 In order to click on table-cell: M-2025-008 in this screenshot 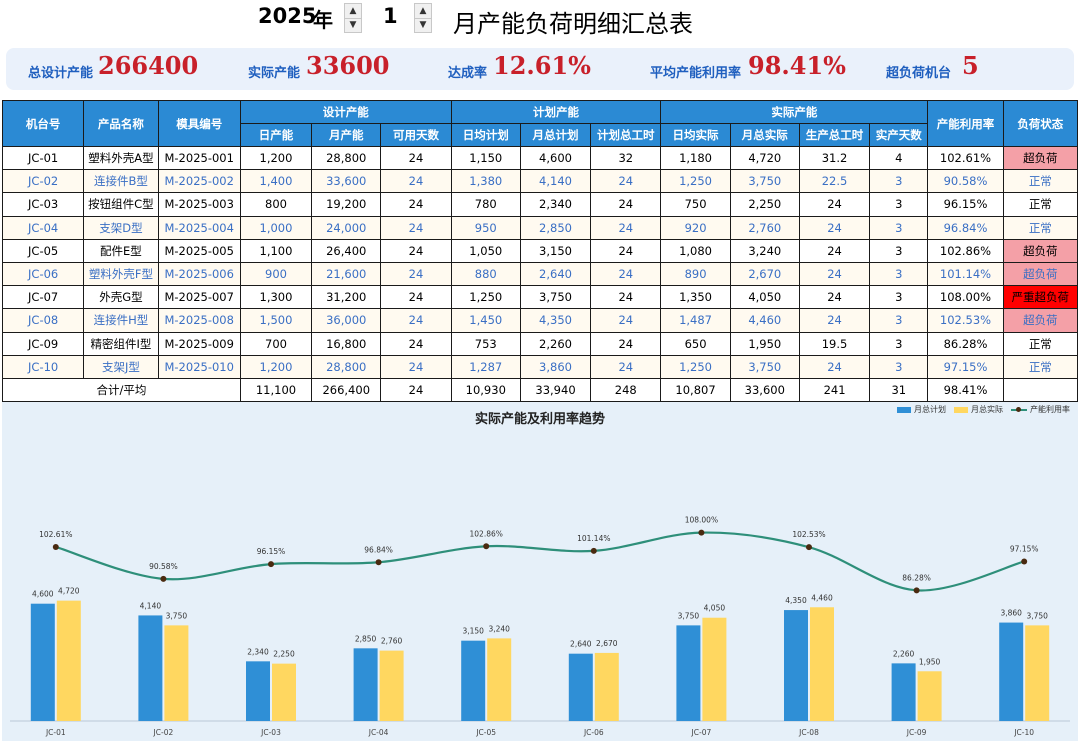, I will do `click(199, 320)`.